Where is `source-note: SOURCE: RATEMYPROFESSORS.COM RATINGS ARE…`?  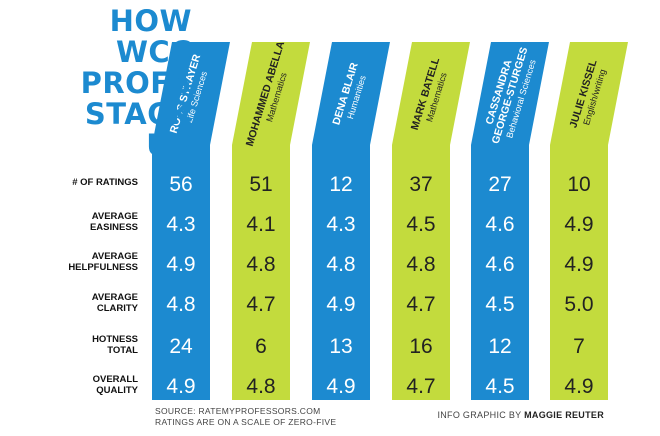 source-note: SOURCE: RATEMYPROFESSORS.COM RATINGS ARE… is located at coordinates (245, 417).